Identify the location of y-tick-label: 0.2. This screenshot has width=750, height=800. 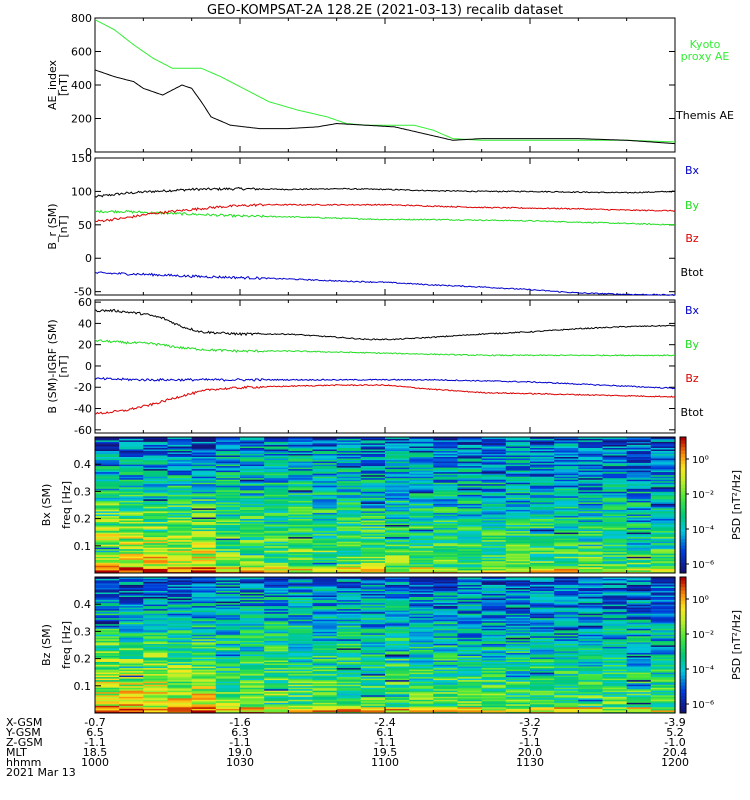
(83, 519).